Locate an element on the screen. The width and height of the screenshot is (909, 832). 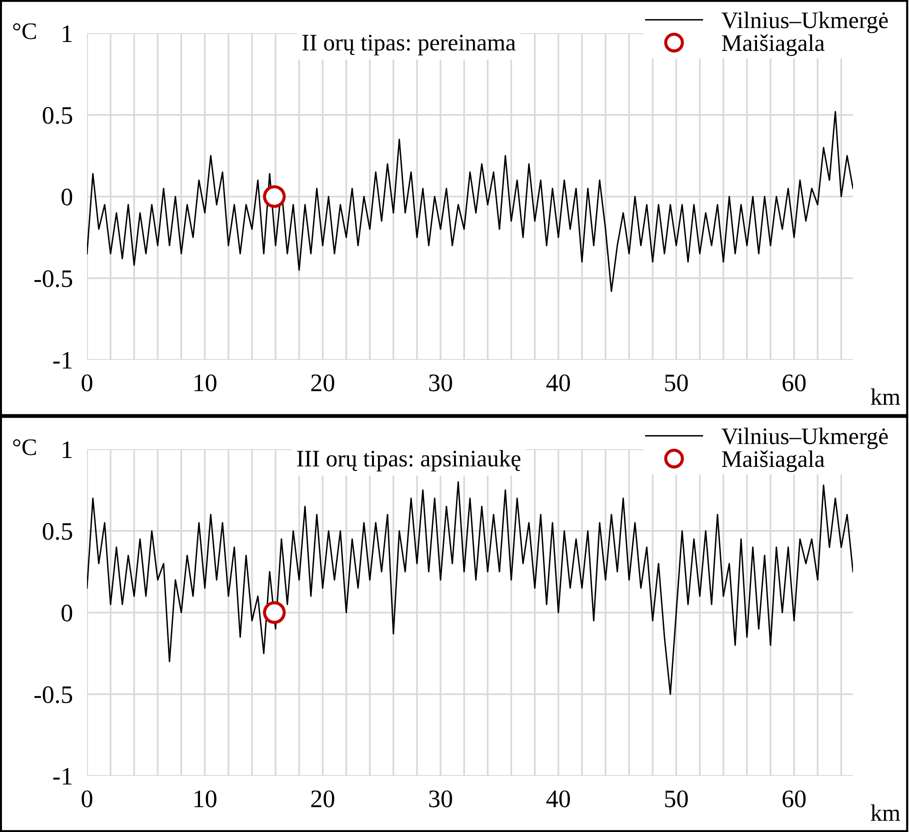
chart-title: III orų tipas: apsiniaukę is located at coordinates (408, 461).